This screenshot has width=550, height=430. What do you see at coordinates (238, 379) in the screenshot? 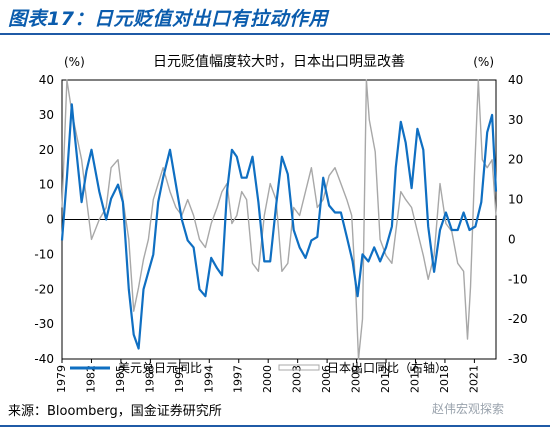
I see `x-tick-label-6: 1997` at bounding box center [238, 379].